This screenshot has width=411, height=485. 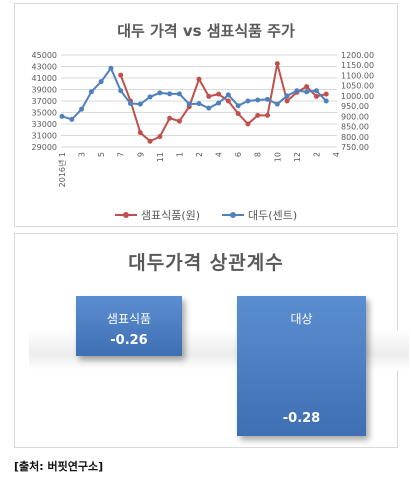 What do you see at coordinates (297, 157) in the screenshot?
I see `x-tick-label: 12` at bounding box center [297, 157].